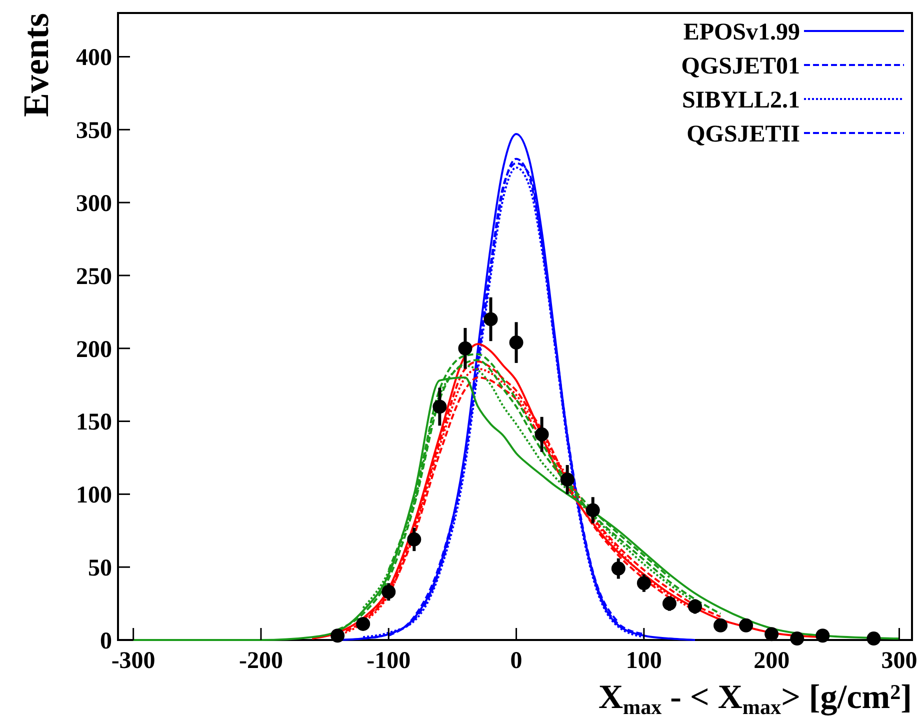 This screenshot has width=924, height=726. What do you see at coordinates (94, 277) in the screenshot?
I see `y-tick-label: 250` at bounding box center [94, 277].